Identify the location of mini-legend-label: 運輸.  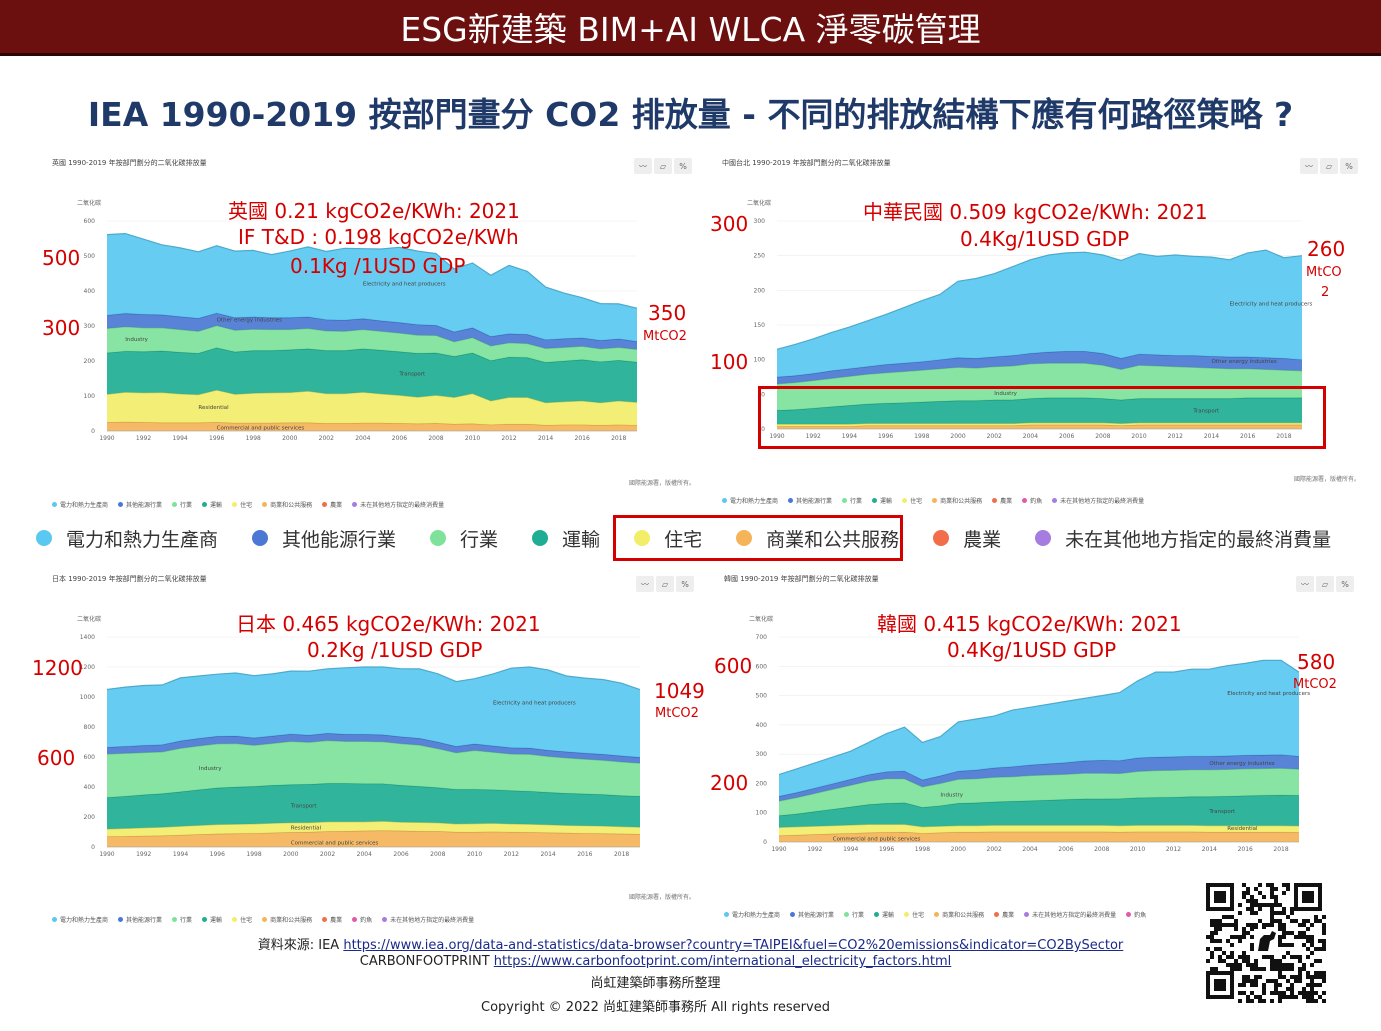
(216, 505).